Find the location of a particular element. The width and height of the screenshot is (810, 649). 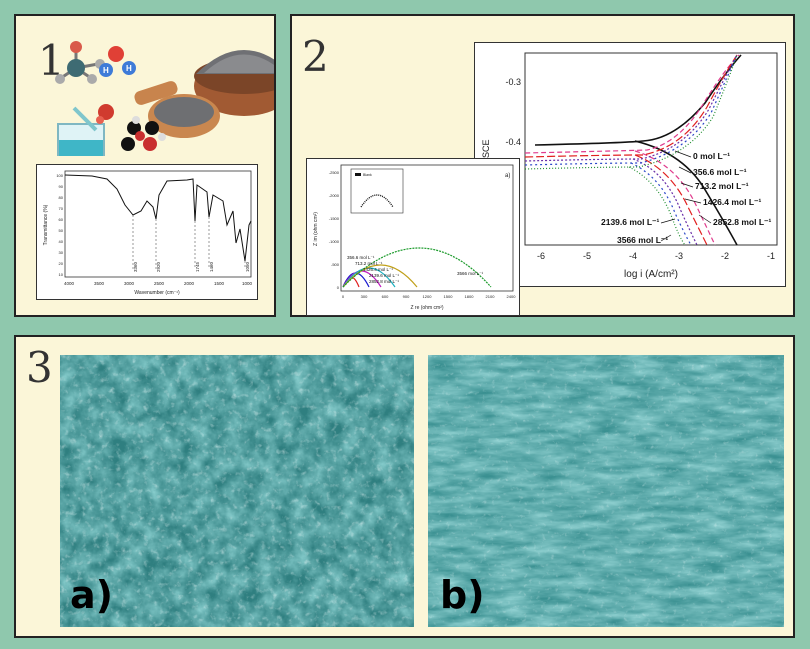

x-tick-label: 2500 is located at coordinates (159, 283).